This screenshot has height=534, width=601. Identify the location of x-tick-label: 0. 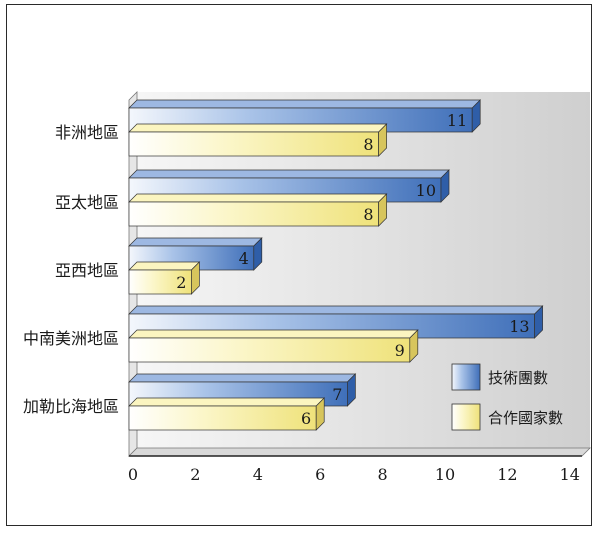
(133, 474).